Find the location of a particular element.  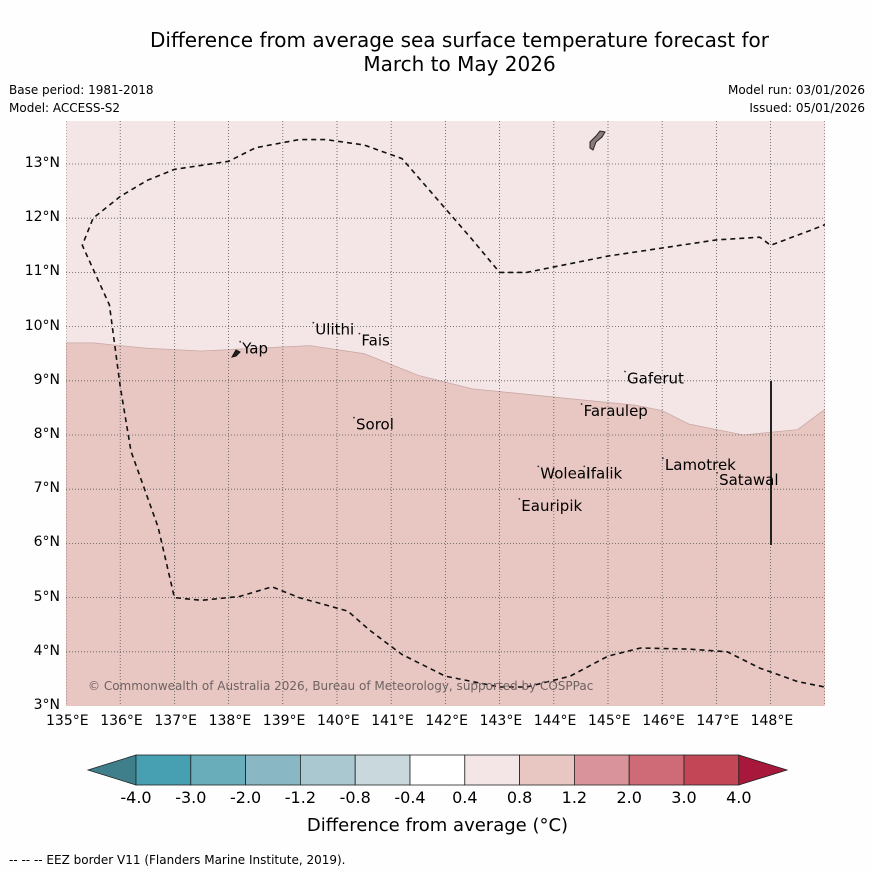

lon-label: 135°E is located at coordinates (67, 721).